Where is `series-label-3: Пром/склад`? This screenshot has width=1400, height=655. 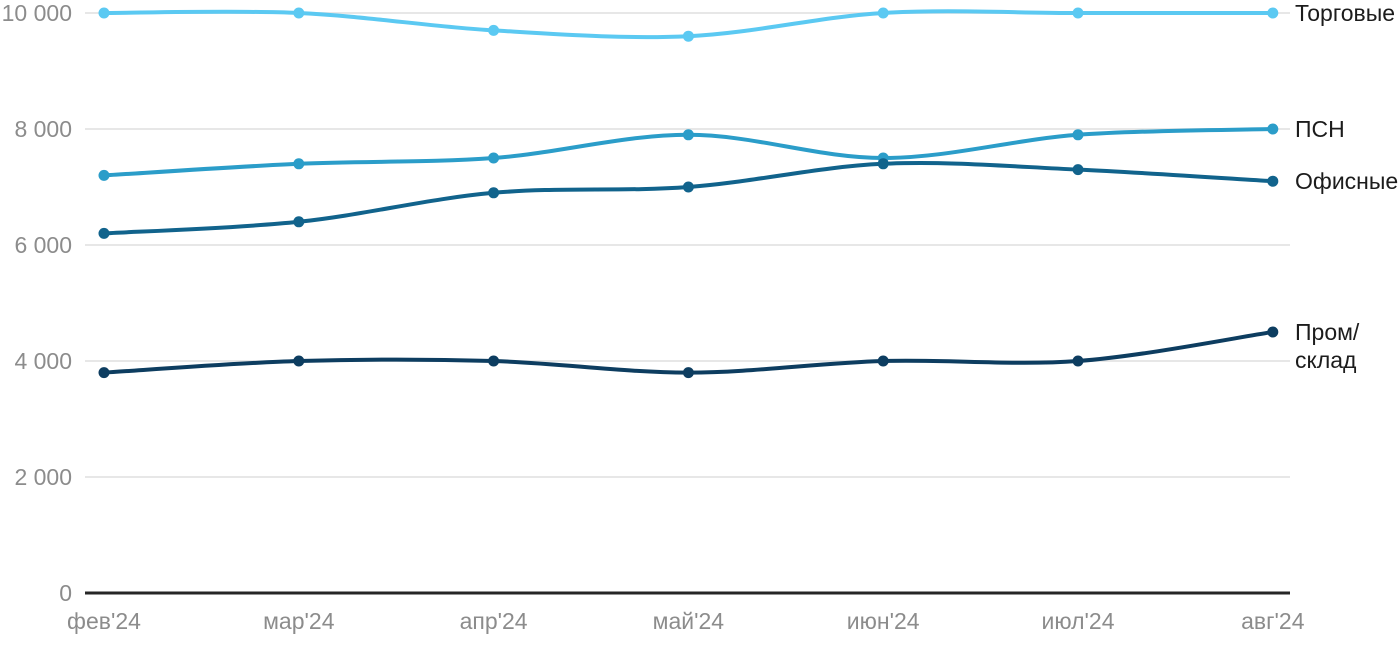 series-label-3: Пром/склад is located at coordinates (1327, 346).